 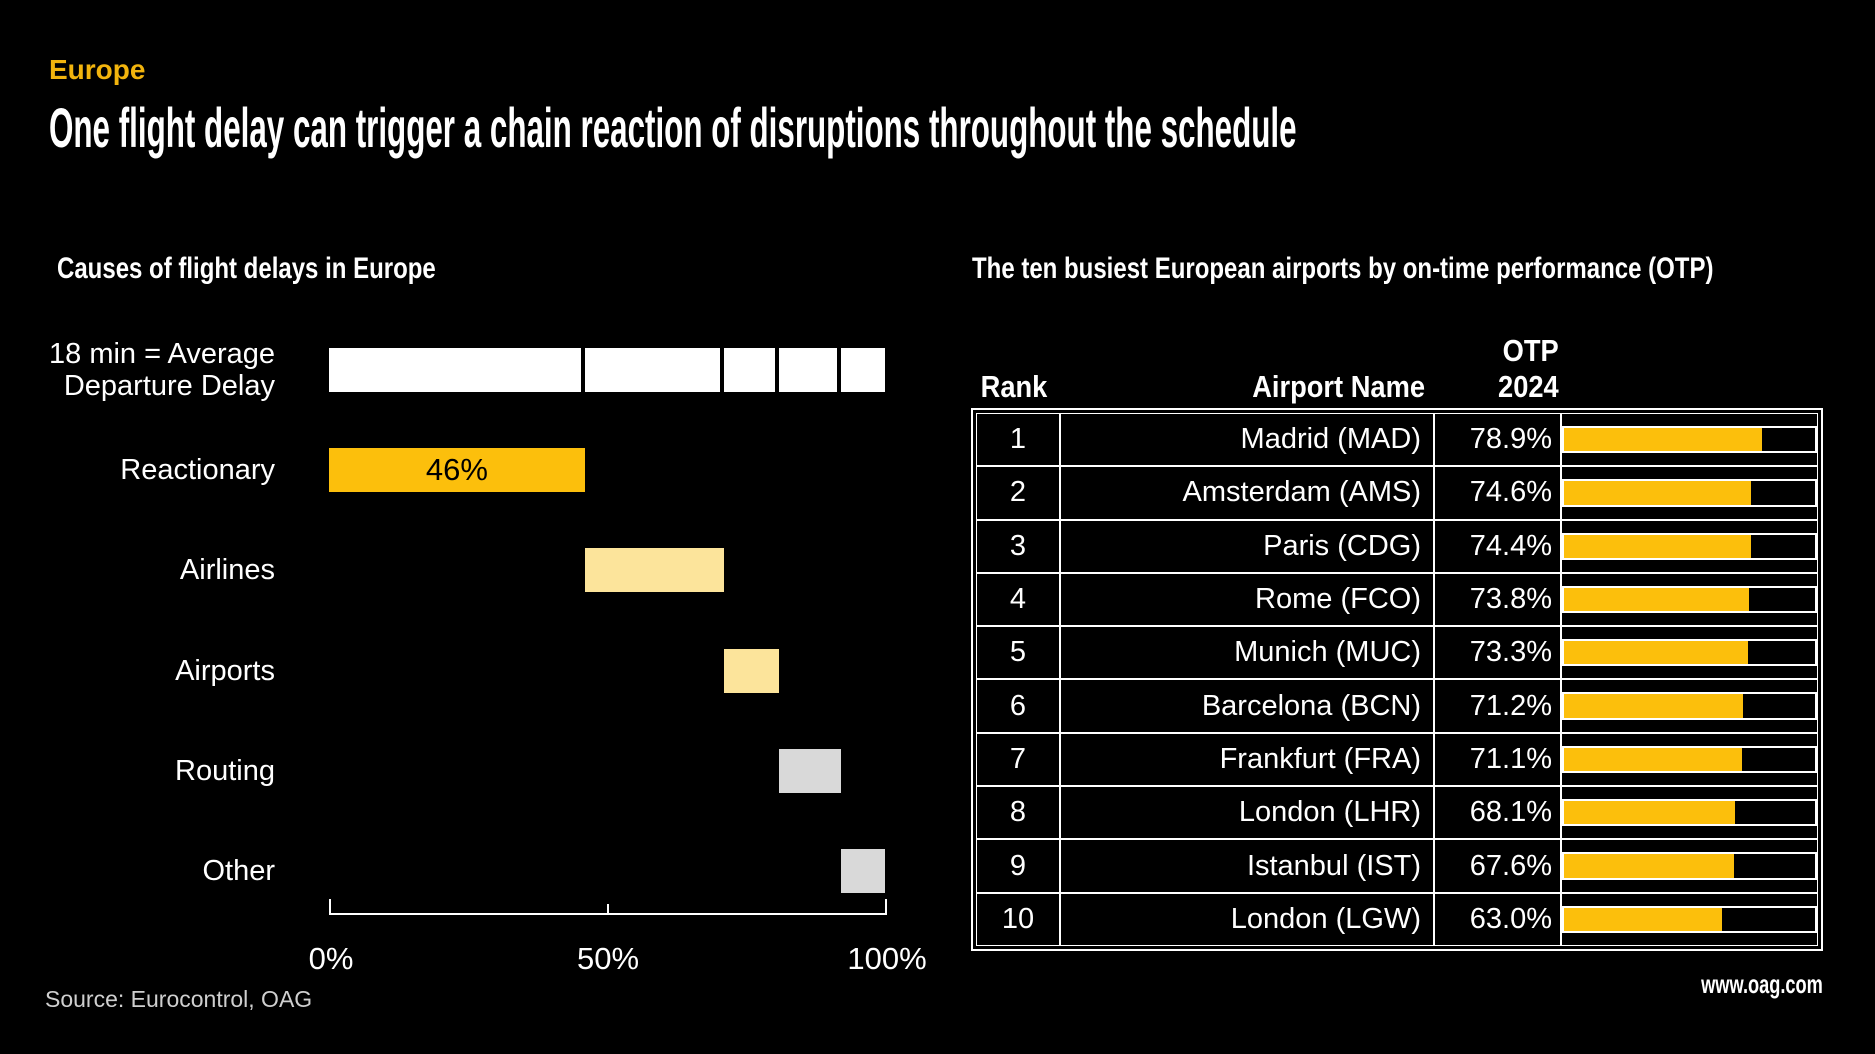 What do you see at coordinates (1018, 440) in the screenshot?
I see `cell-rank: 1` at bounding box center [1018, 440].